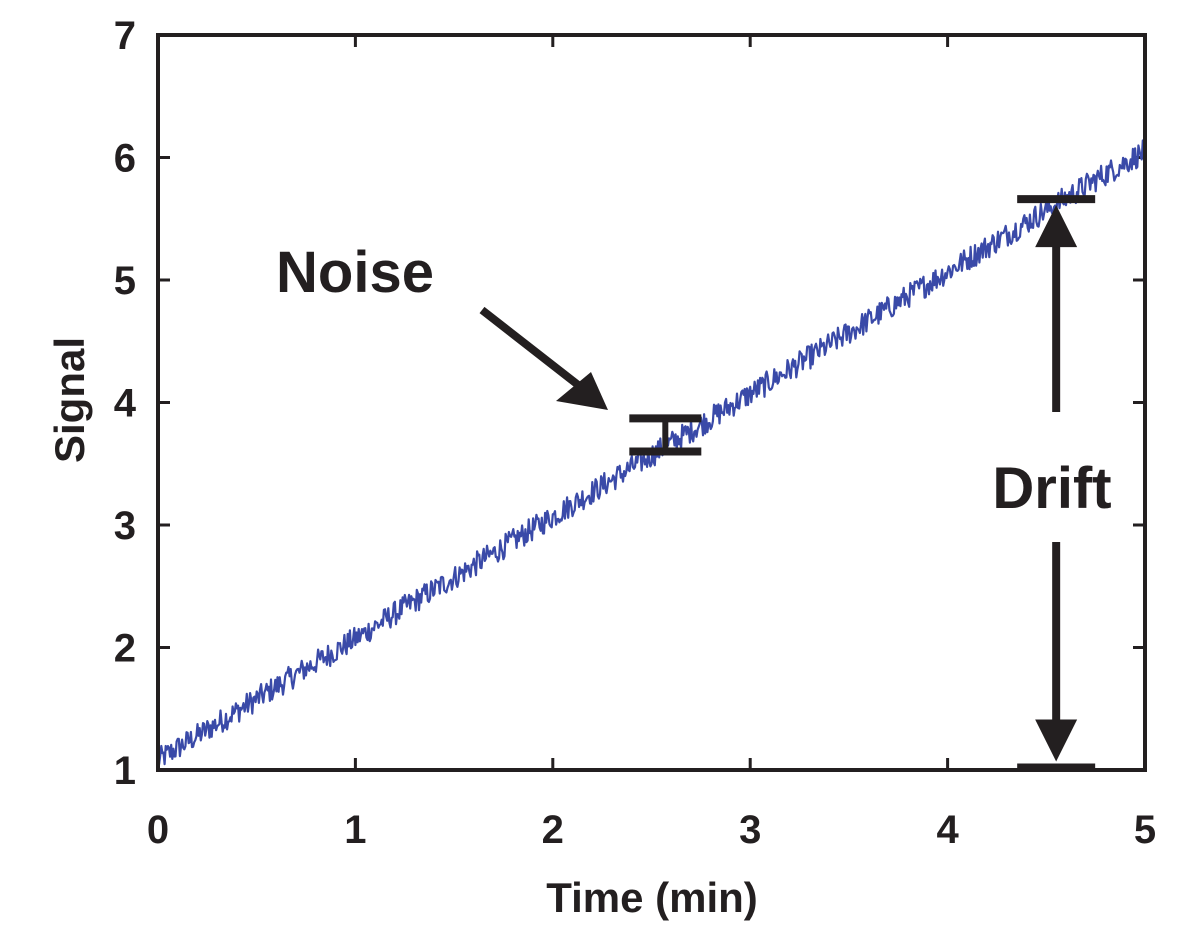 This screenshot has height=934, width=1202. I want to click on x-tick-label: 3, so click(750, 830).